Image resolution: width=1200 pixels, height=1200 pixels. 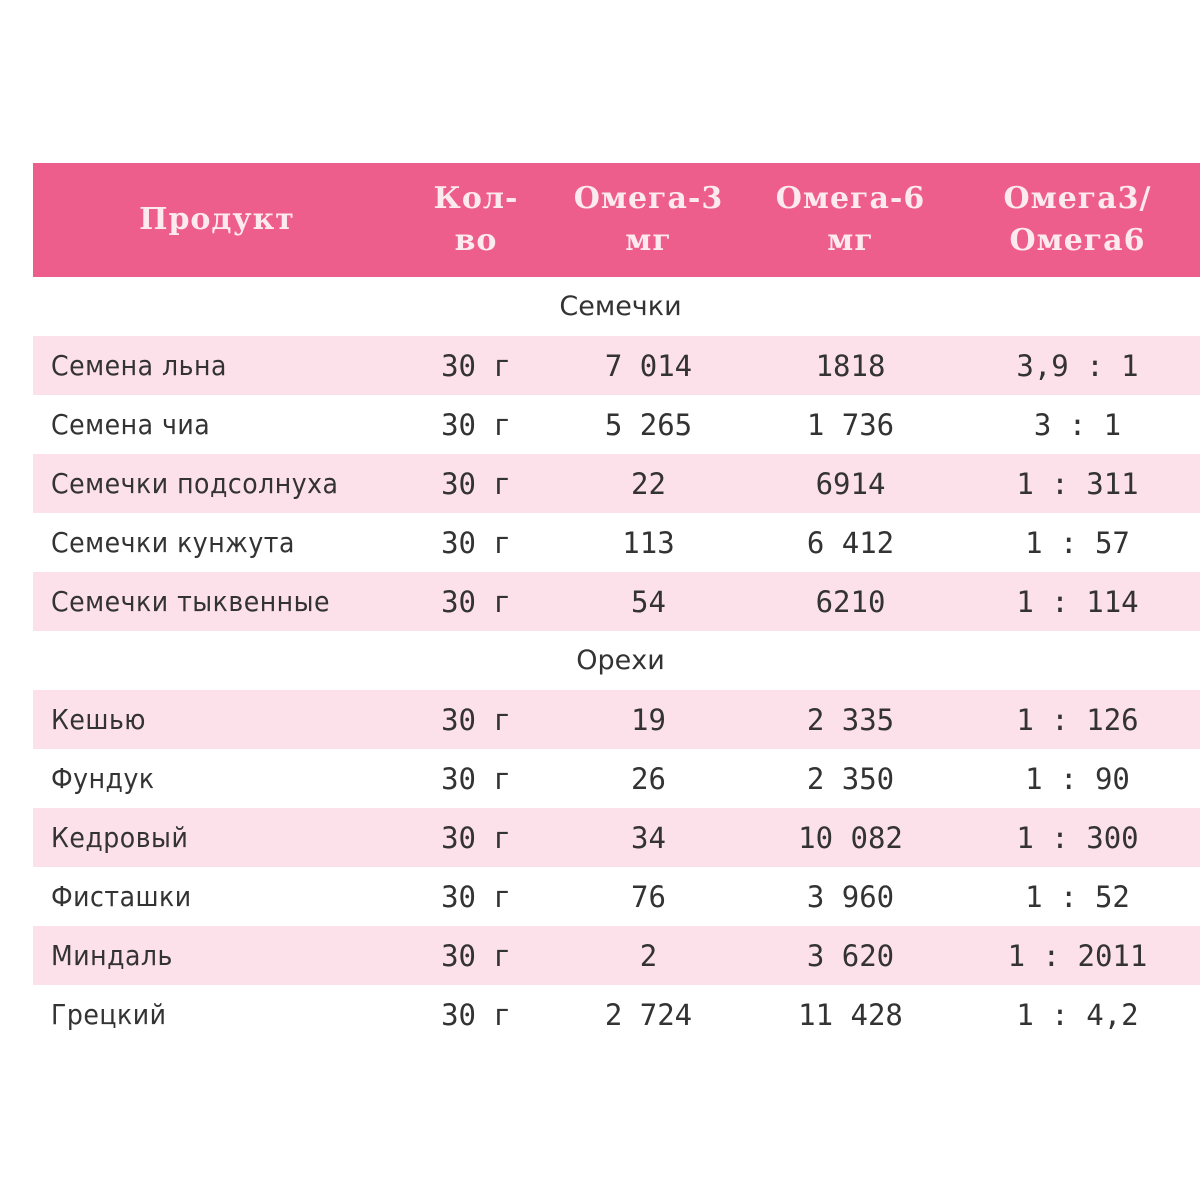 What do you see at coordinates (648, 483) in the screenshot?
I see `cell-omega3: 22` at bounding box center [648, 483].